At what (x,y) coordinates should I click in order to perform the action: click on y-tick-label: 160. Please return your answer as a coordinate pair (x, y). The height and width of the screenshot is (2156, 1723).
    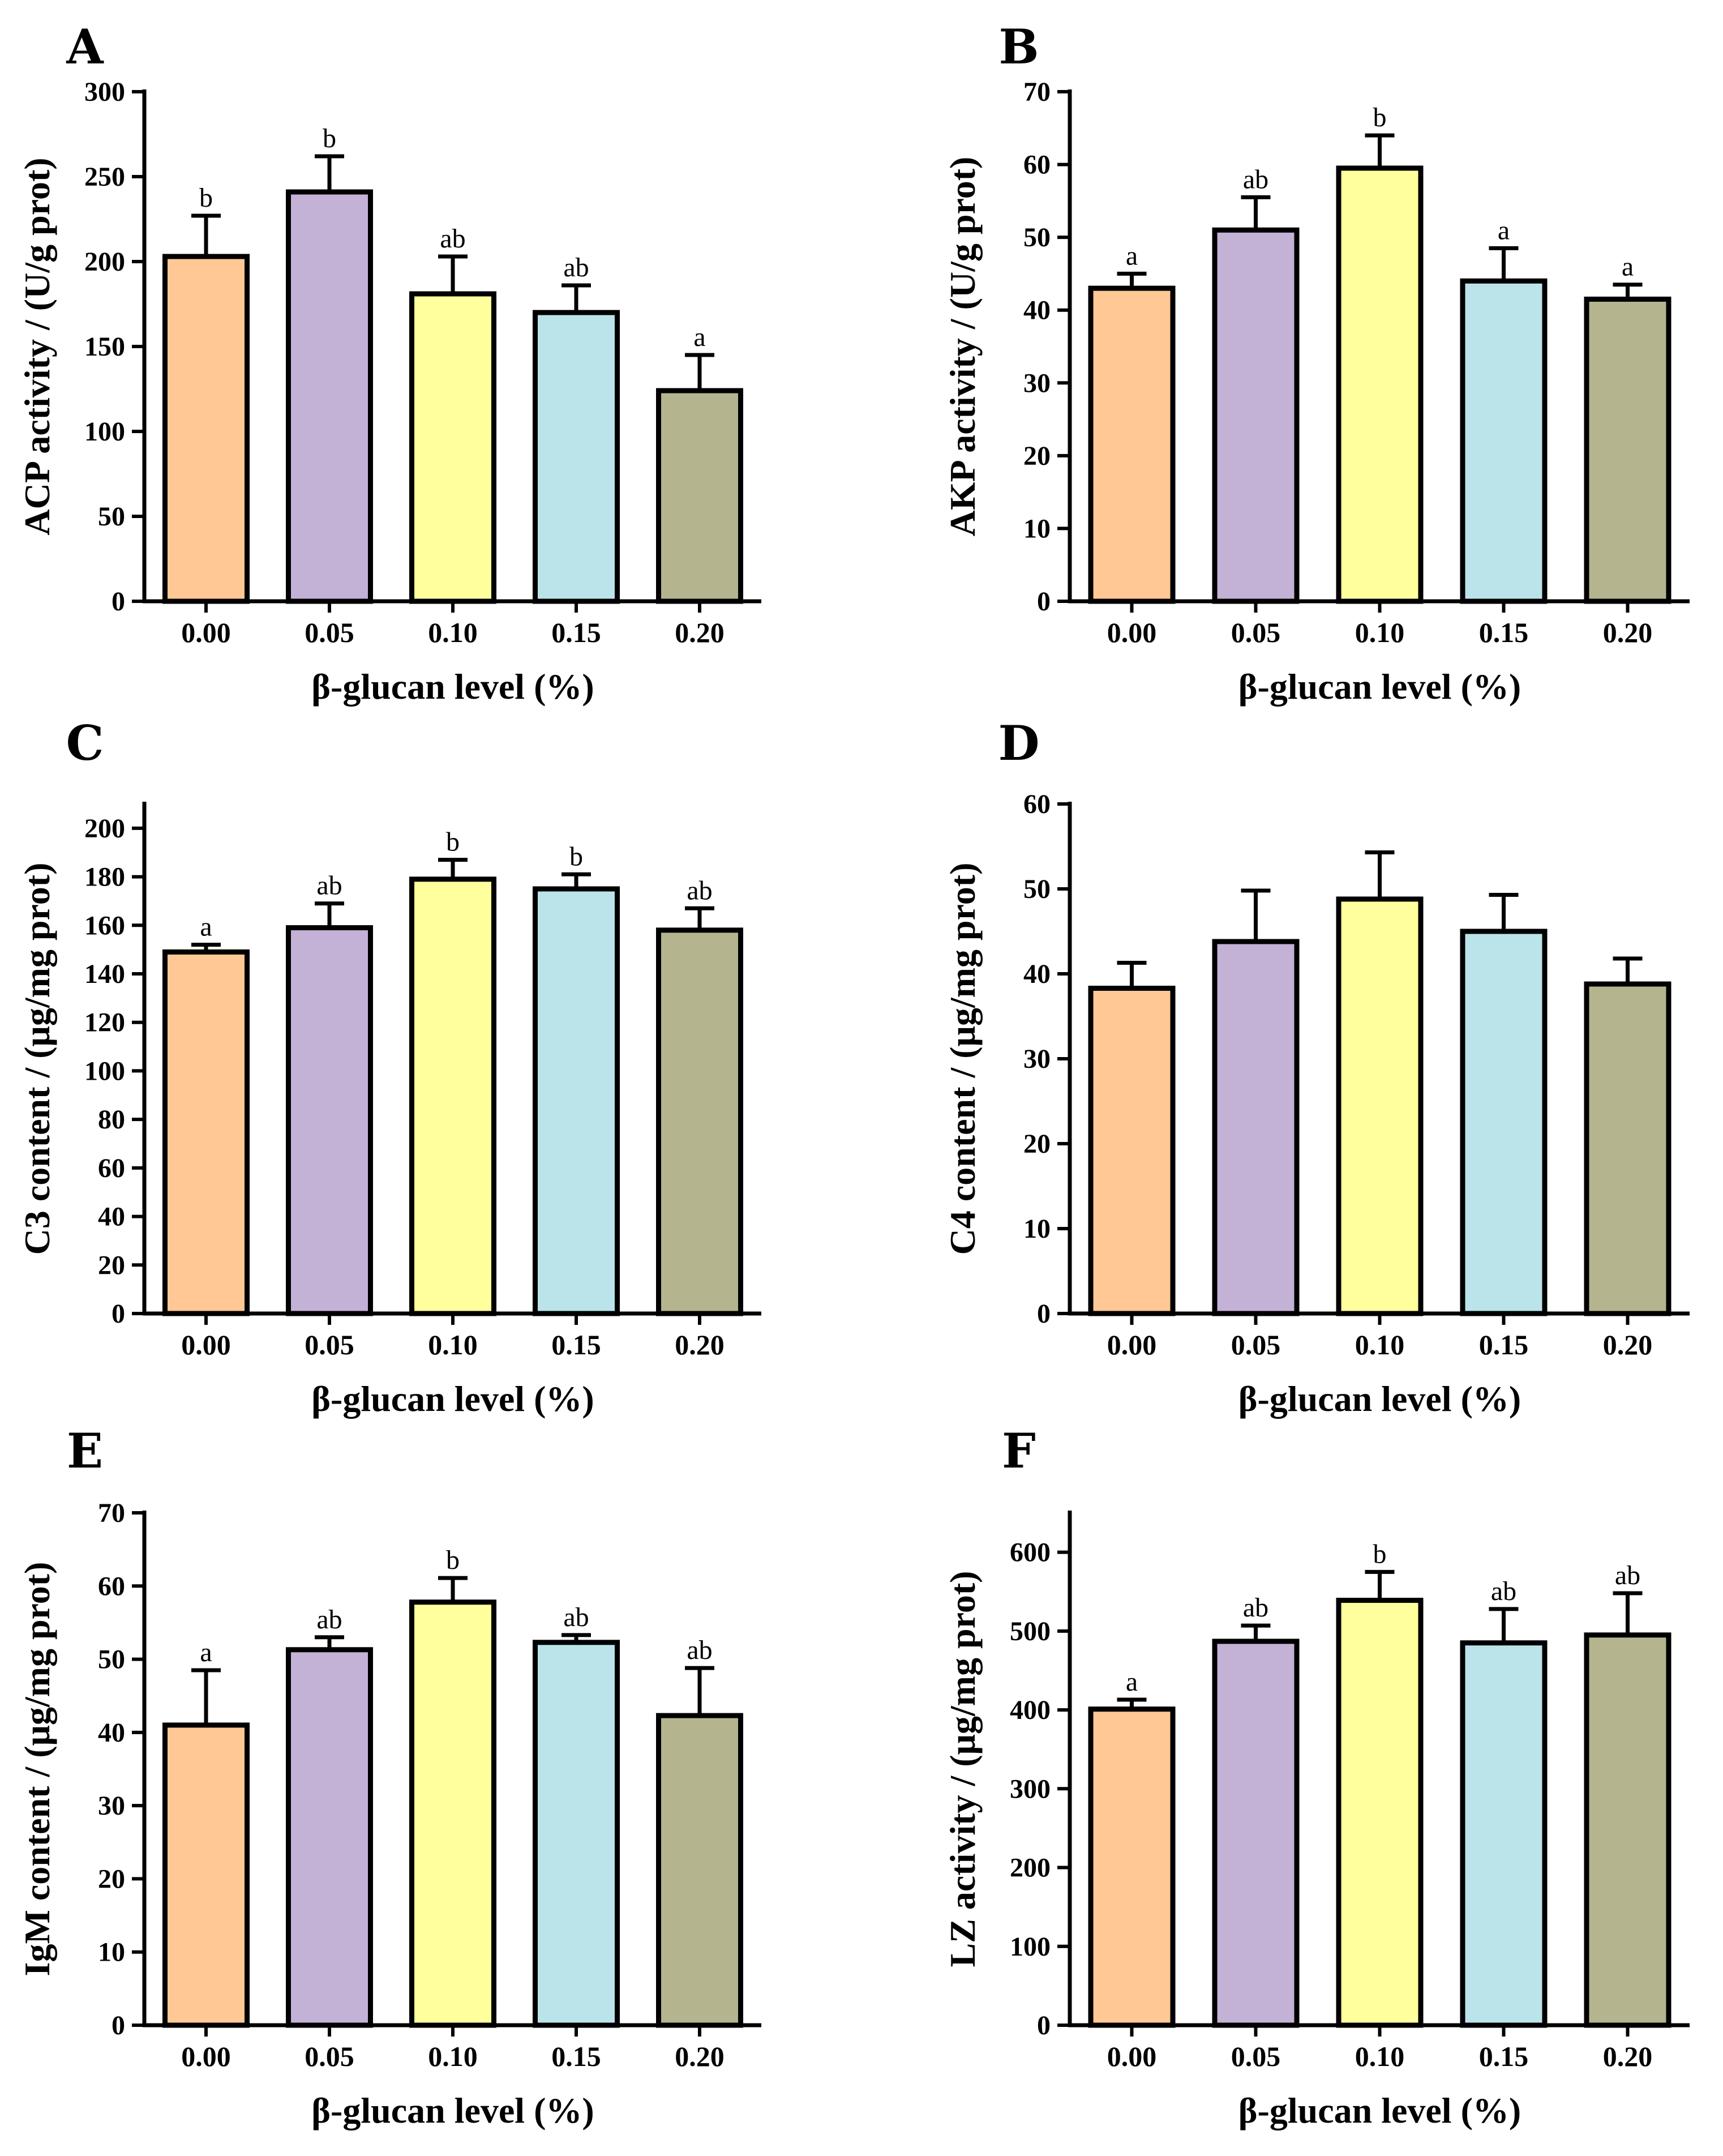
    Looking at the image, I should click on (104, 925).